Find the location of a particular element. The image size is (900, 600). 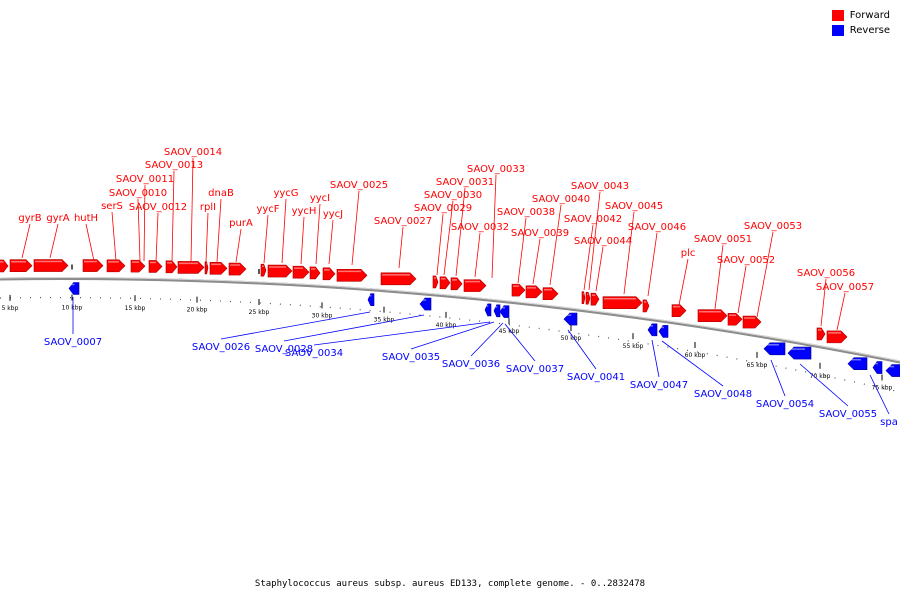

gene-label-saov-0036: SAOV_0036 is located at coordinates (471, 364).